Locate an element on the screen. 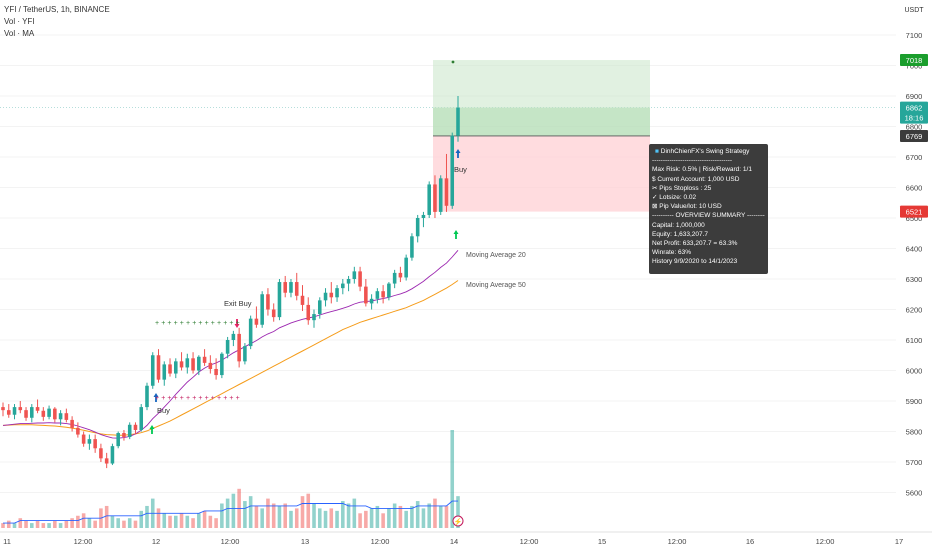  time-tick-label: 12:00 is located at coordinates (529, 541).